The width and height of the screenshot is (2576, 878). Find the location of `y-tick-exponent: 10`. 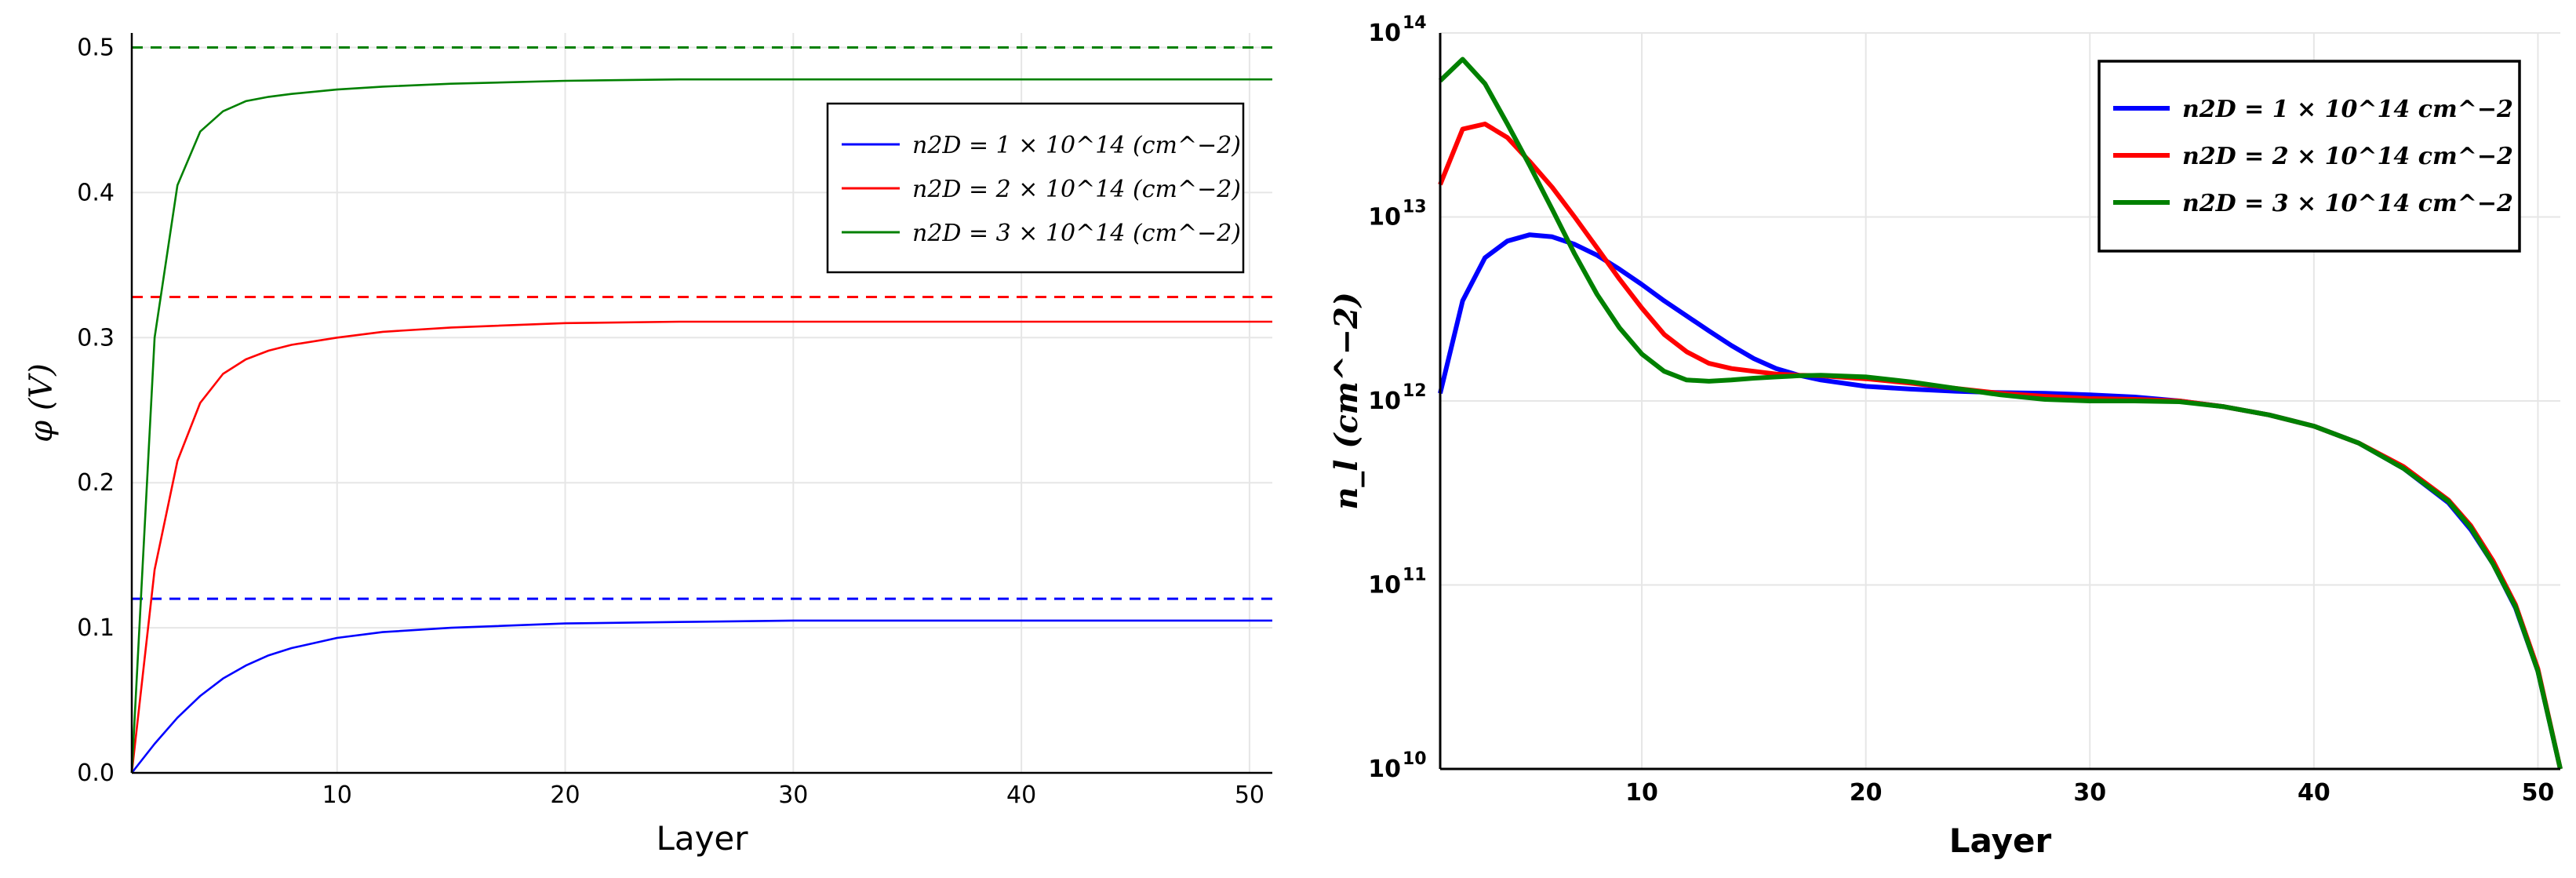

y-tick-exponent: 10 is located at coordinates (1415, 759).